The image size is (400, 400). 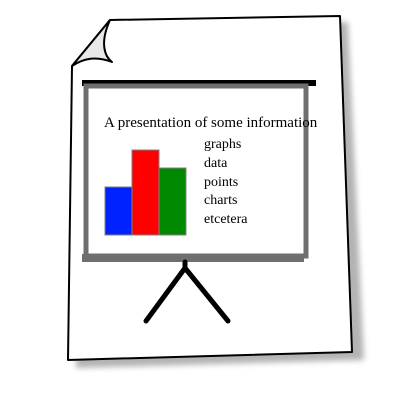 What do you see at coordinates (199, 83) in the screenshot?
I see `screen-top-bar` at bounding box center [199, 83].